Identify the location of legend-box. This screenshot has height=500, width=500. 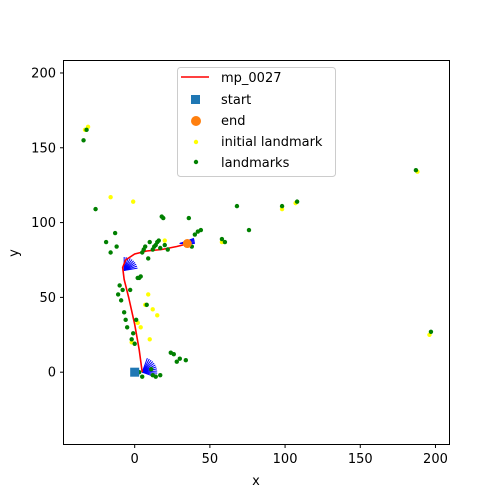
(256, 122).